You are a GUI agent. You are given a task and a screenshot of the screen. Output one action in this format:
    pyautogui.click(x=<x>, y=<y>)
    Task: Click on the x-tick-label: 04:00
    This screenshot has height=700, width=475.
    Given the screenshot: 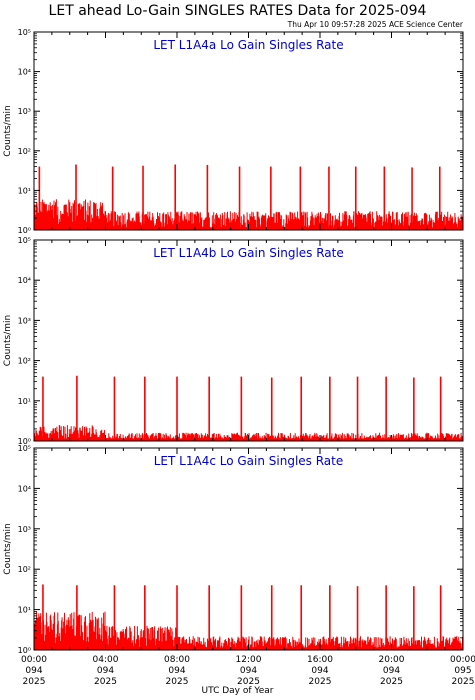 What is the action you would take?
    pyautogui.click(x=106, y=660)
    